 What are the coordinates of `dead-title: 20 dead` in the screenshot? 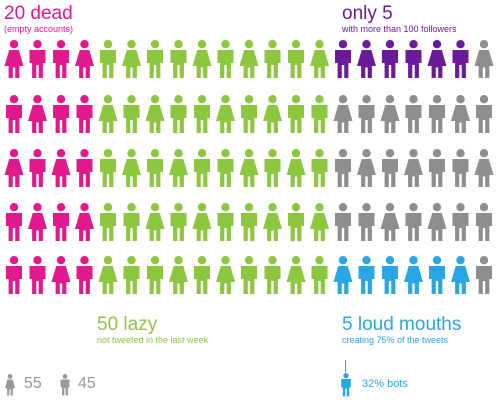 It's located at (38, 13).